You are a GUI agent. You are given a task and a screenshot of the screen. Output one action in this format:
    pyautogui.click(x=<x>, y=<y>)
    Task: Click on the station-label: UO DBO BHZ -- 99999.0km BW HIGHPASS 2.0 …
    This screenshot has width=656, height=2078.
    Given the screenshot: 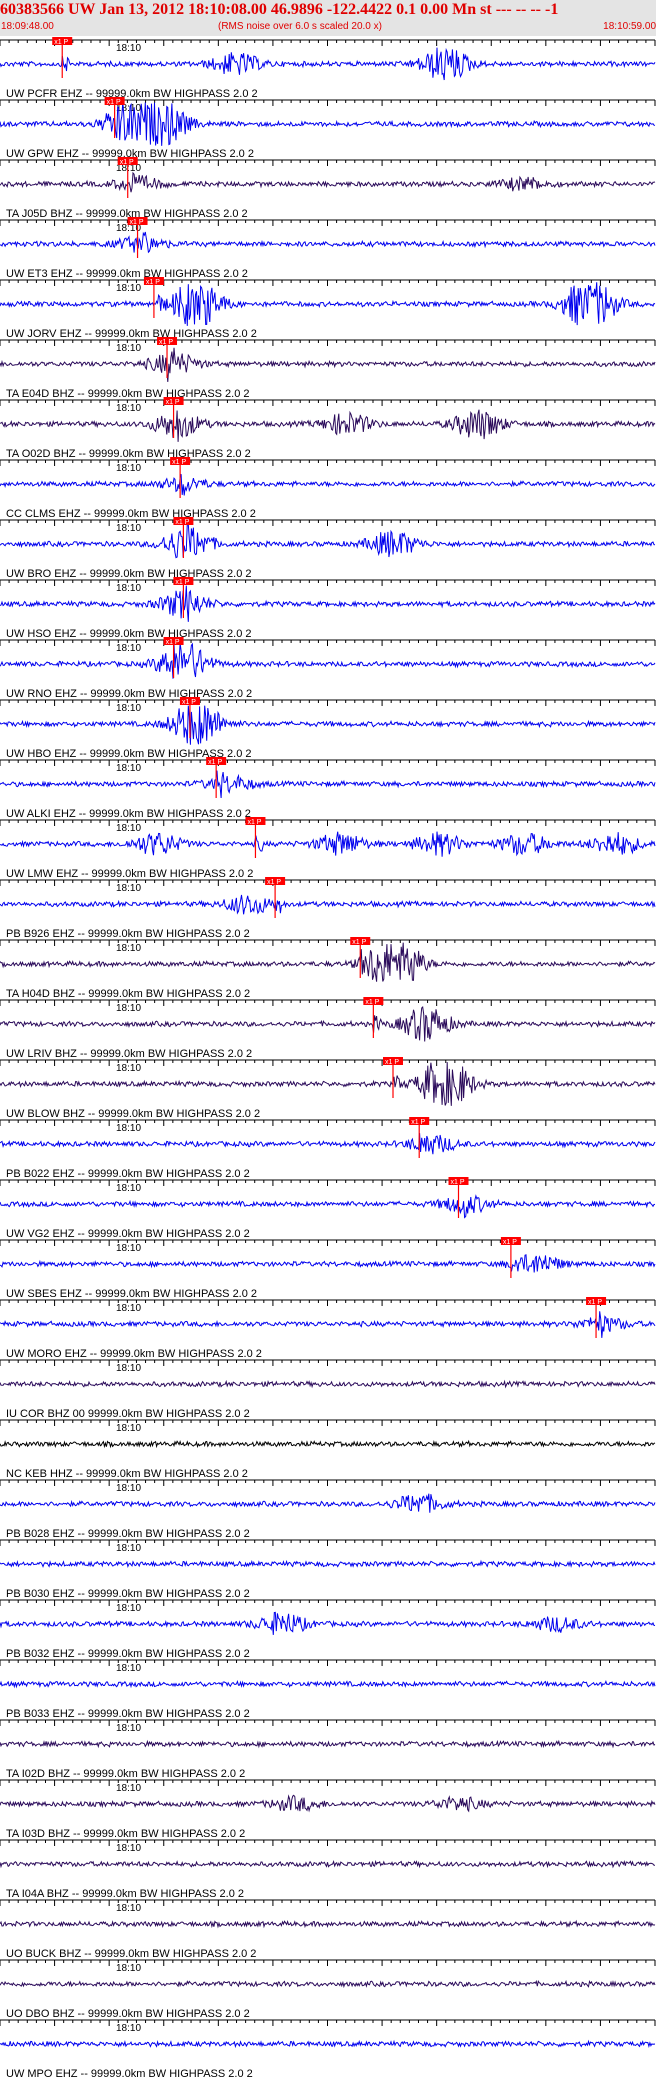 What is the action you would take?
    pyautogui.click(x=128, y=2014)
    